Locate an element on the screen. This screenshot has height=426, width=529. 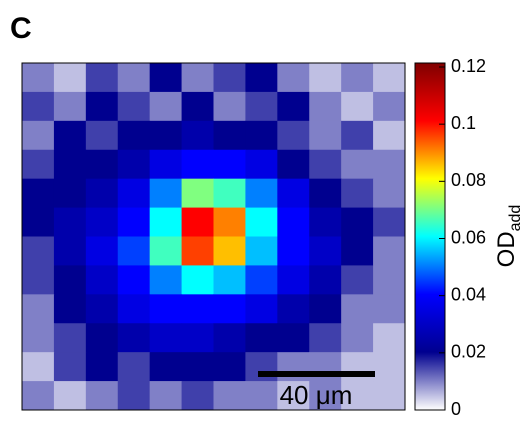
colorbar-tick-label: 0.12 is located at coordinates (468, 66).